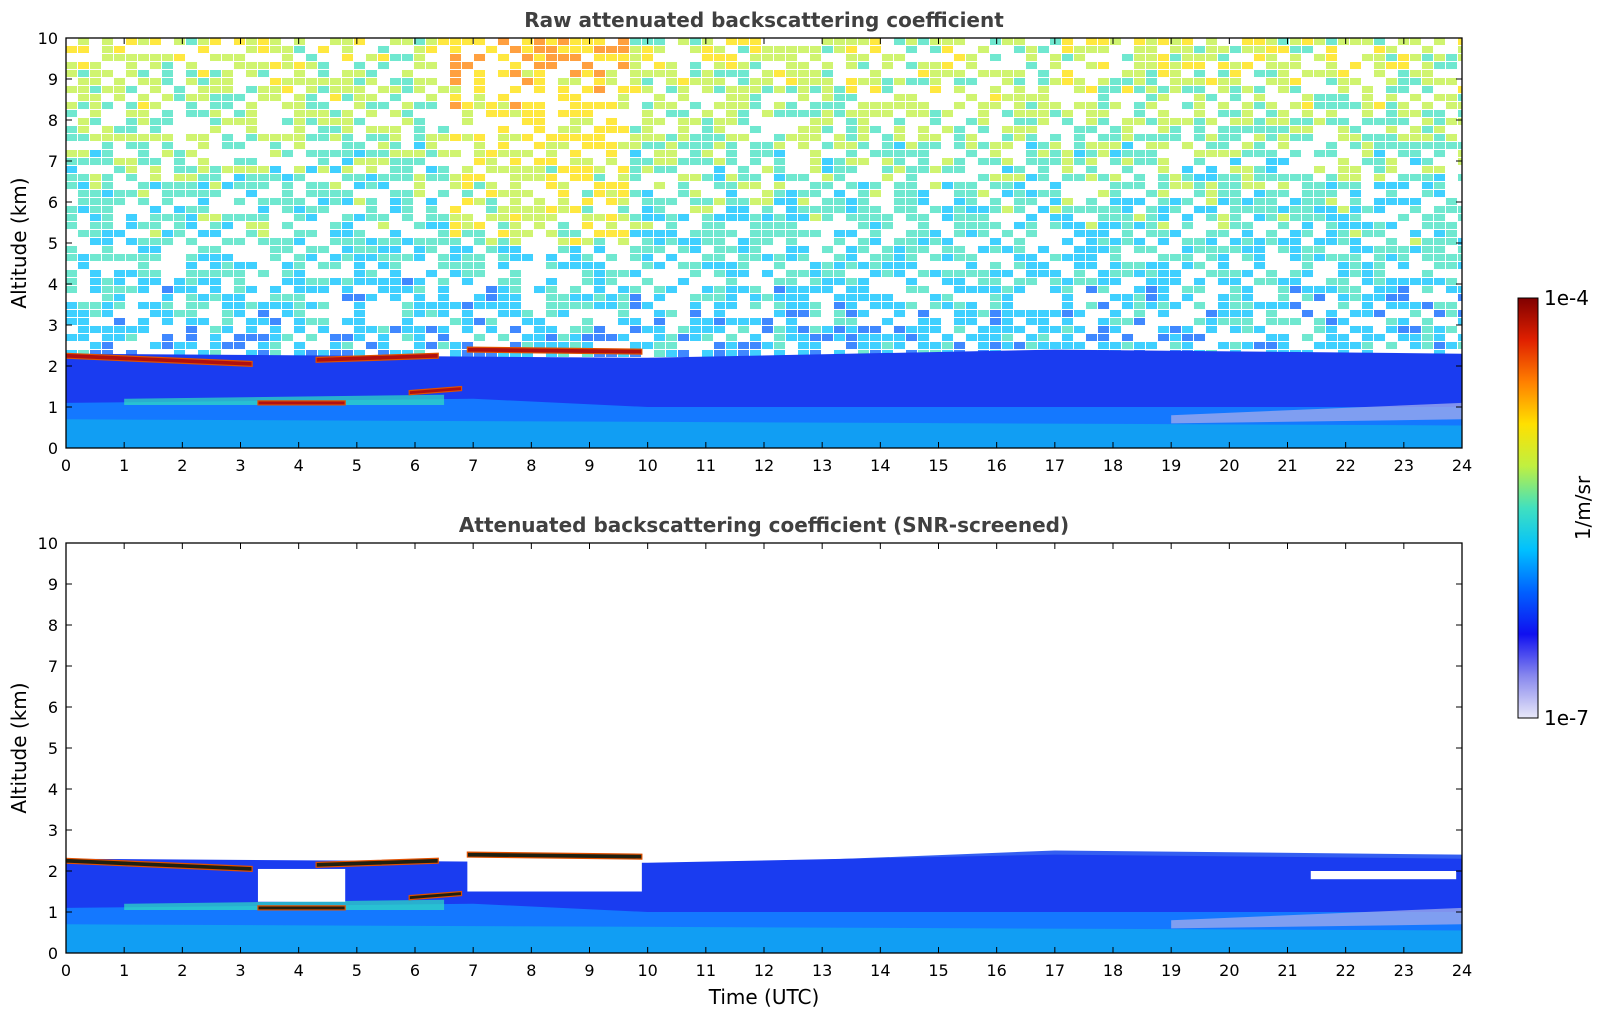 The width and height of the screenshot is (1606, 1020). I want to click on raw-x-tick-label: 6, so click(415, 465).